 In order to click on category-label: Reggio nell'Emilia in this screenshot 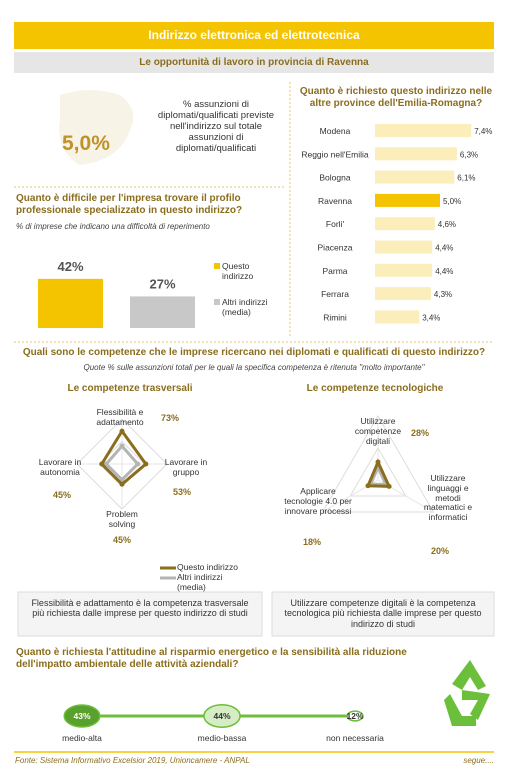, I will do `click(335, 154)`.